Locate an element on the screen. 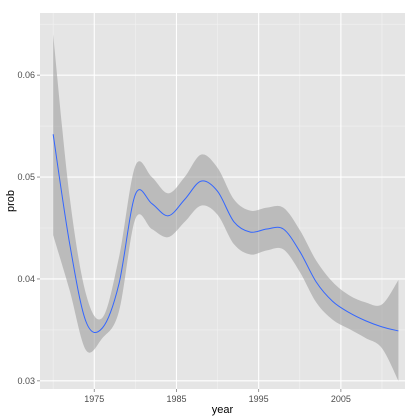  y-tick-label: 0.04 is located at coordinates (26, 279).